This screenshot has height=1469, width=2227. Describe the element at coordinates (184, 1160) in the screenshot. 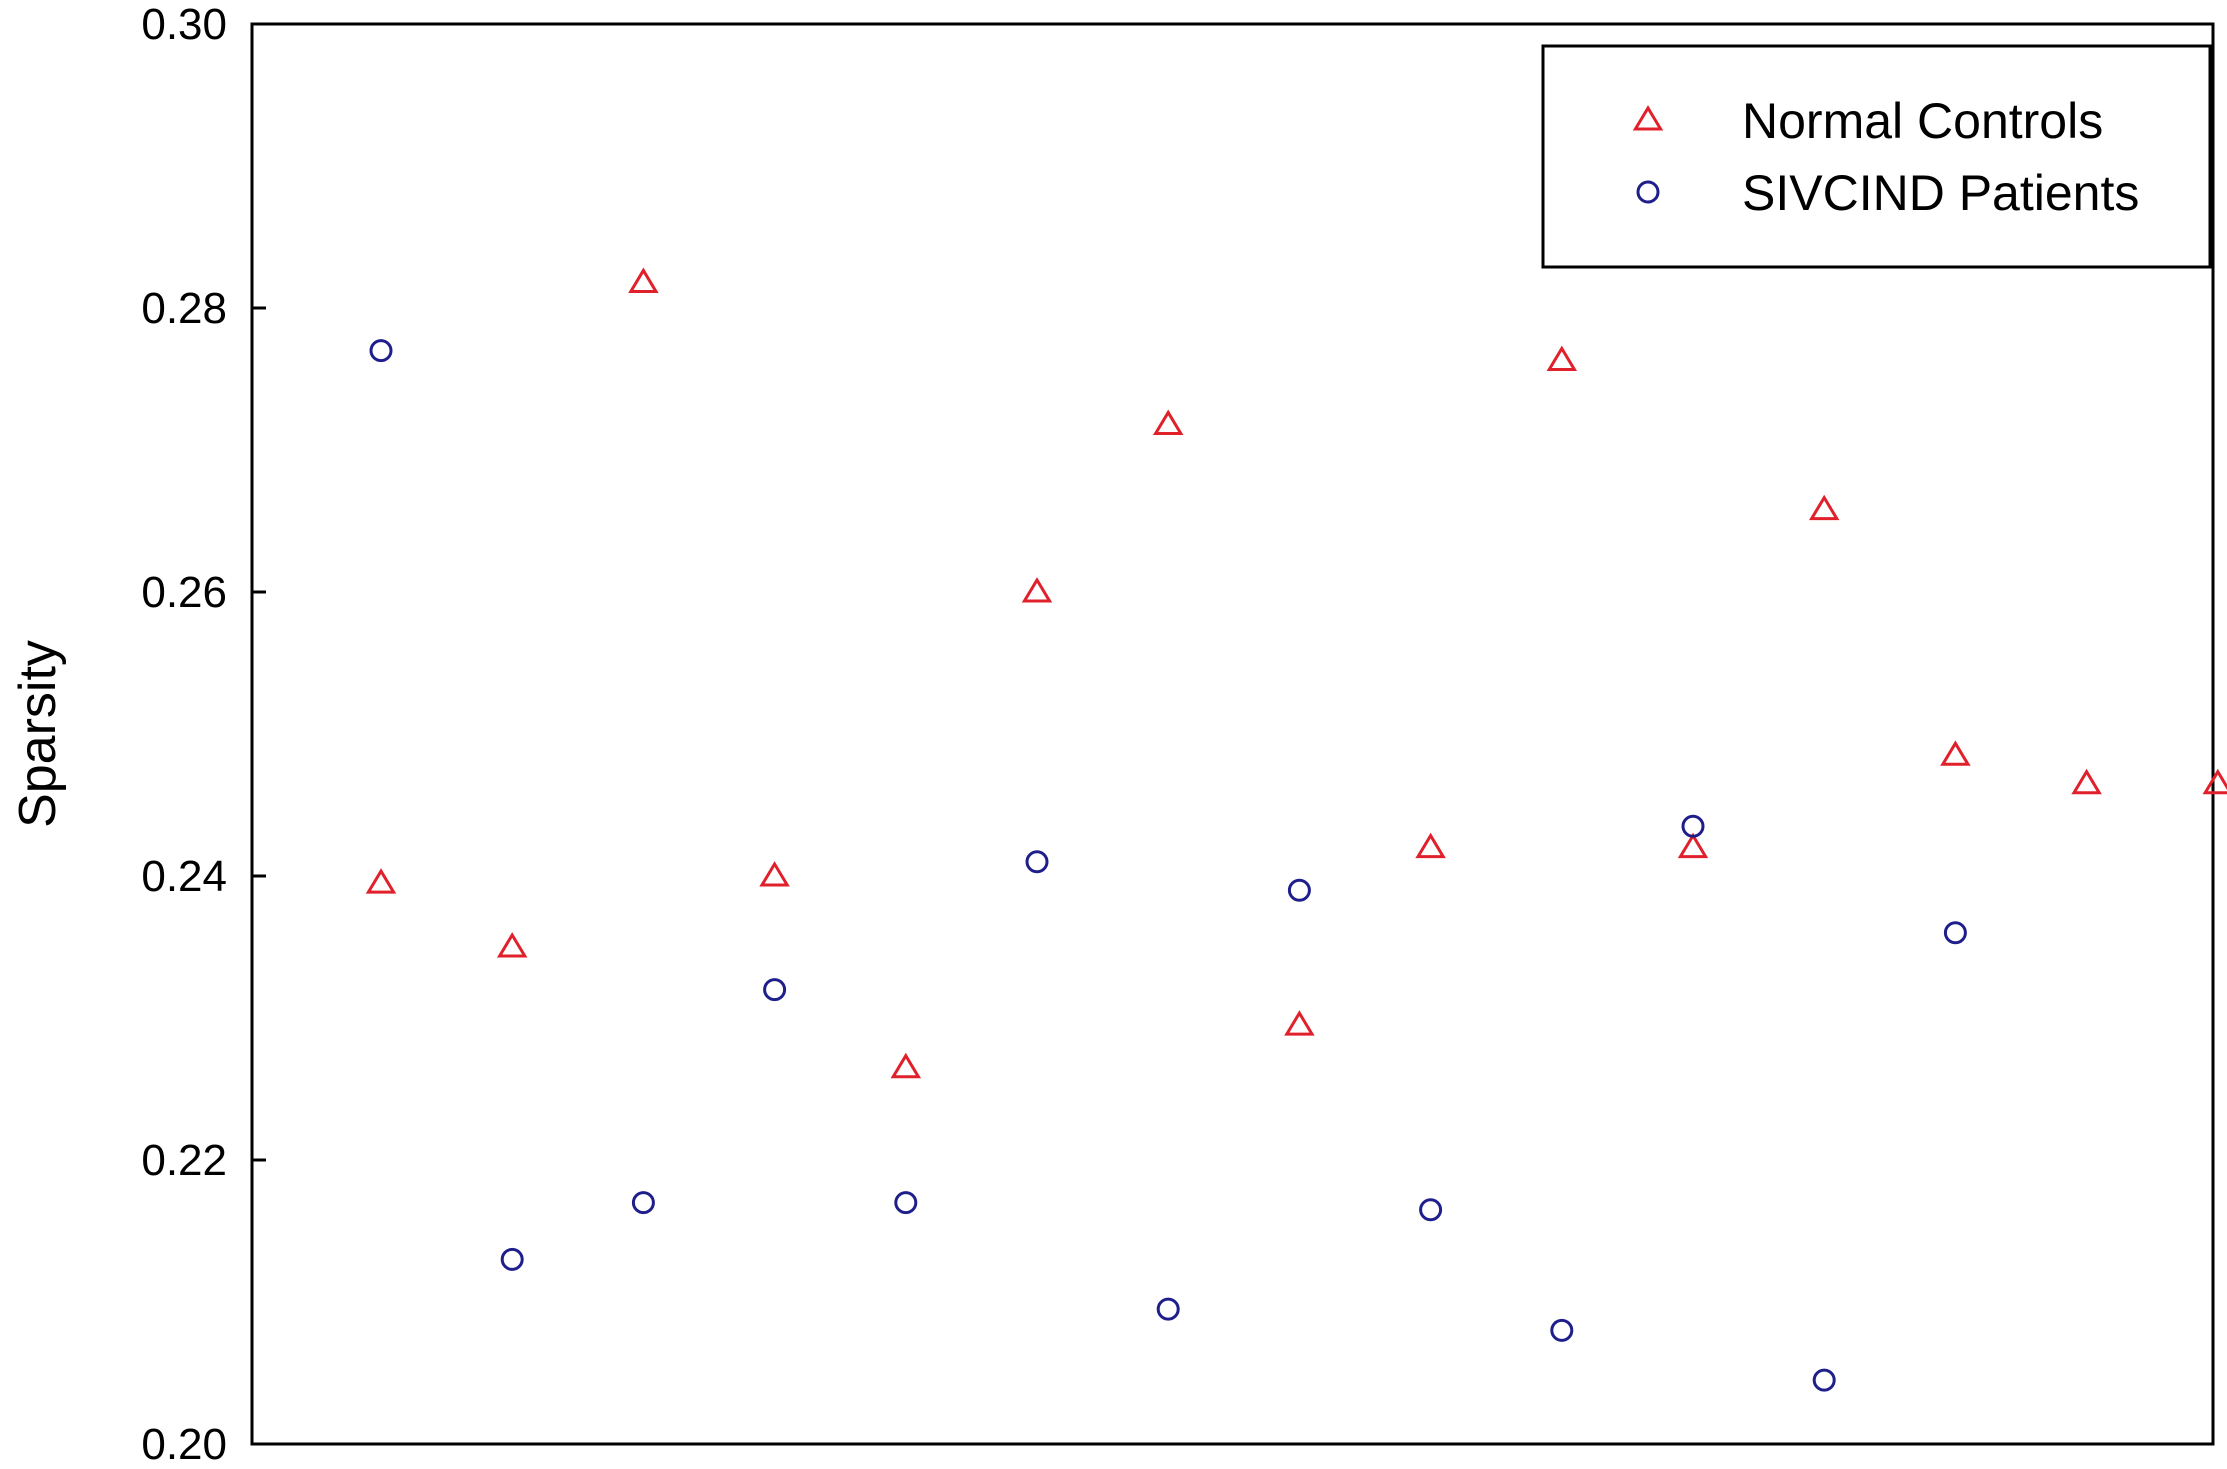

I see `y-tick-label: 0.22` at that location.